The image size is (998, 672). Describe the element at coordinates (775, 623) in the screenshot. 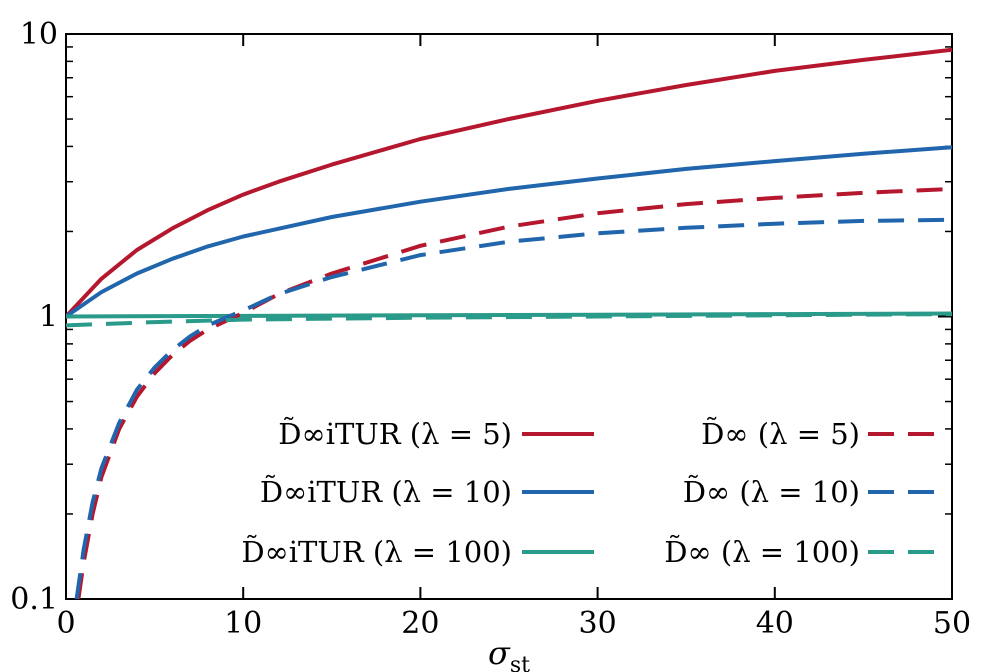

I see `x-tick-label: 40` at that location.